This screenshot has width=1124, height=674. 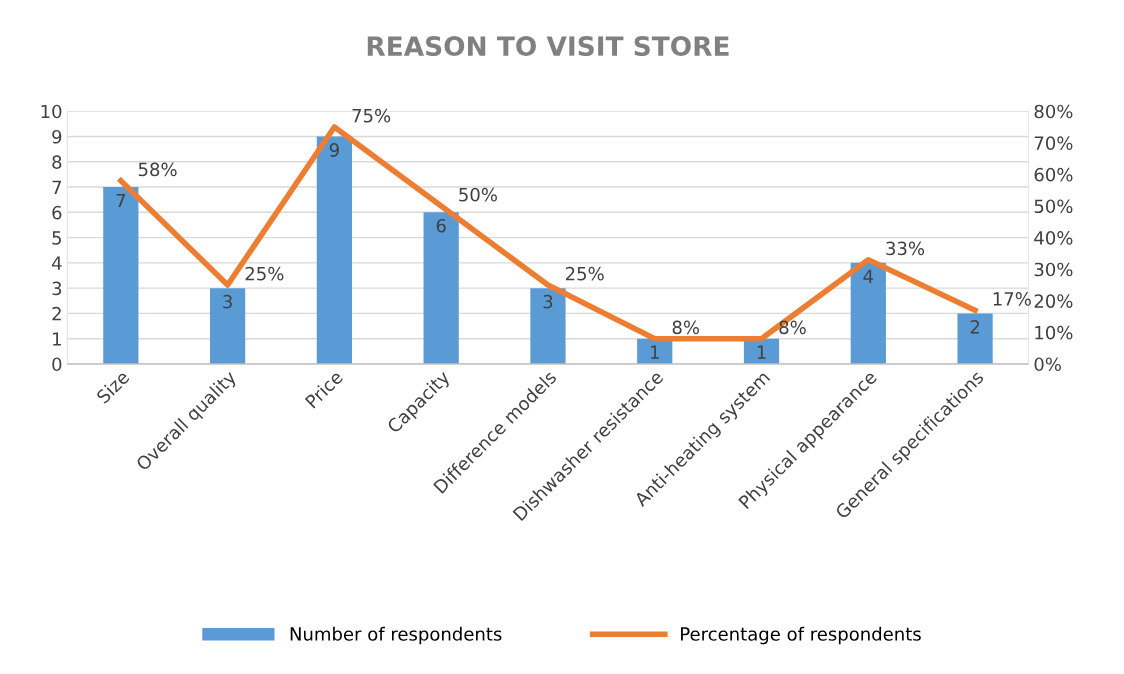 I want to click on y-tick-label: 3, so click(x=57, y=288).